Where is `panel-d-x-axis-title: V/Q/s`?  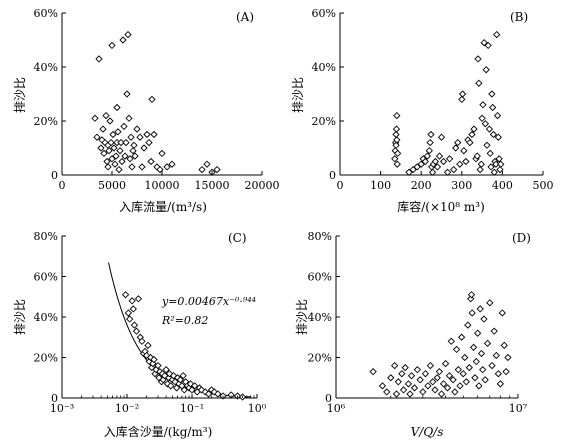 panel-d-x-axis-title: V/Q/s is located at coordinates (427, 432).